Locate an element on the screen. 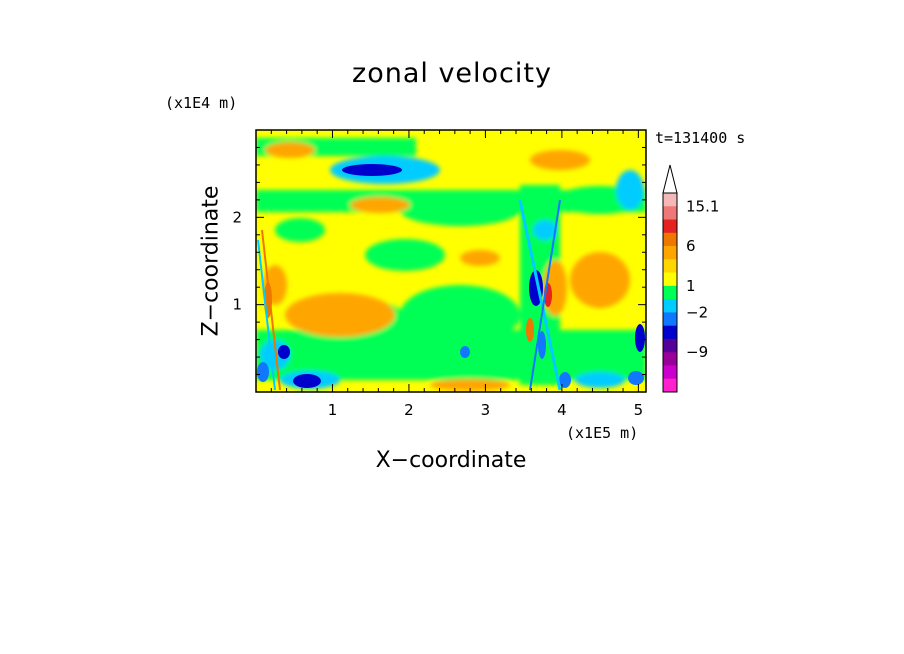 The image size is (904, 654). x-axis-label: X−coordinate is located at coordinates (451, 460).